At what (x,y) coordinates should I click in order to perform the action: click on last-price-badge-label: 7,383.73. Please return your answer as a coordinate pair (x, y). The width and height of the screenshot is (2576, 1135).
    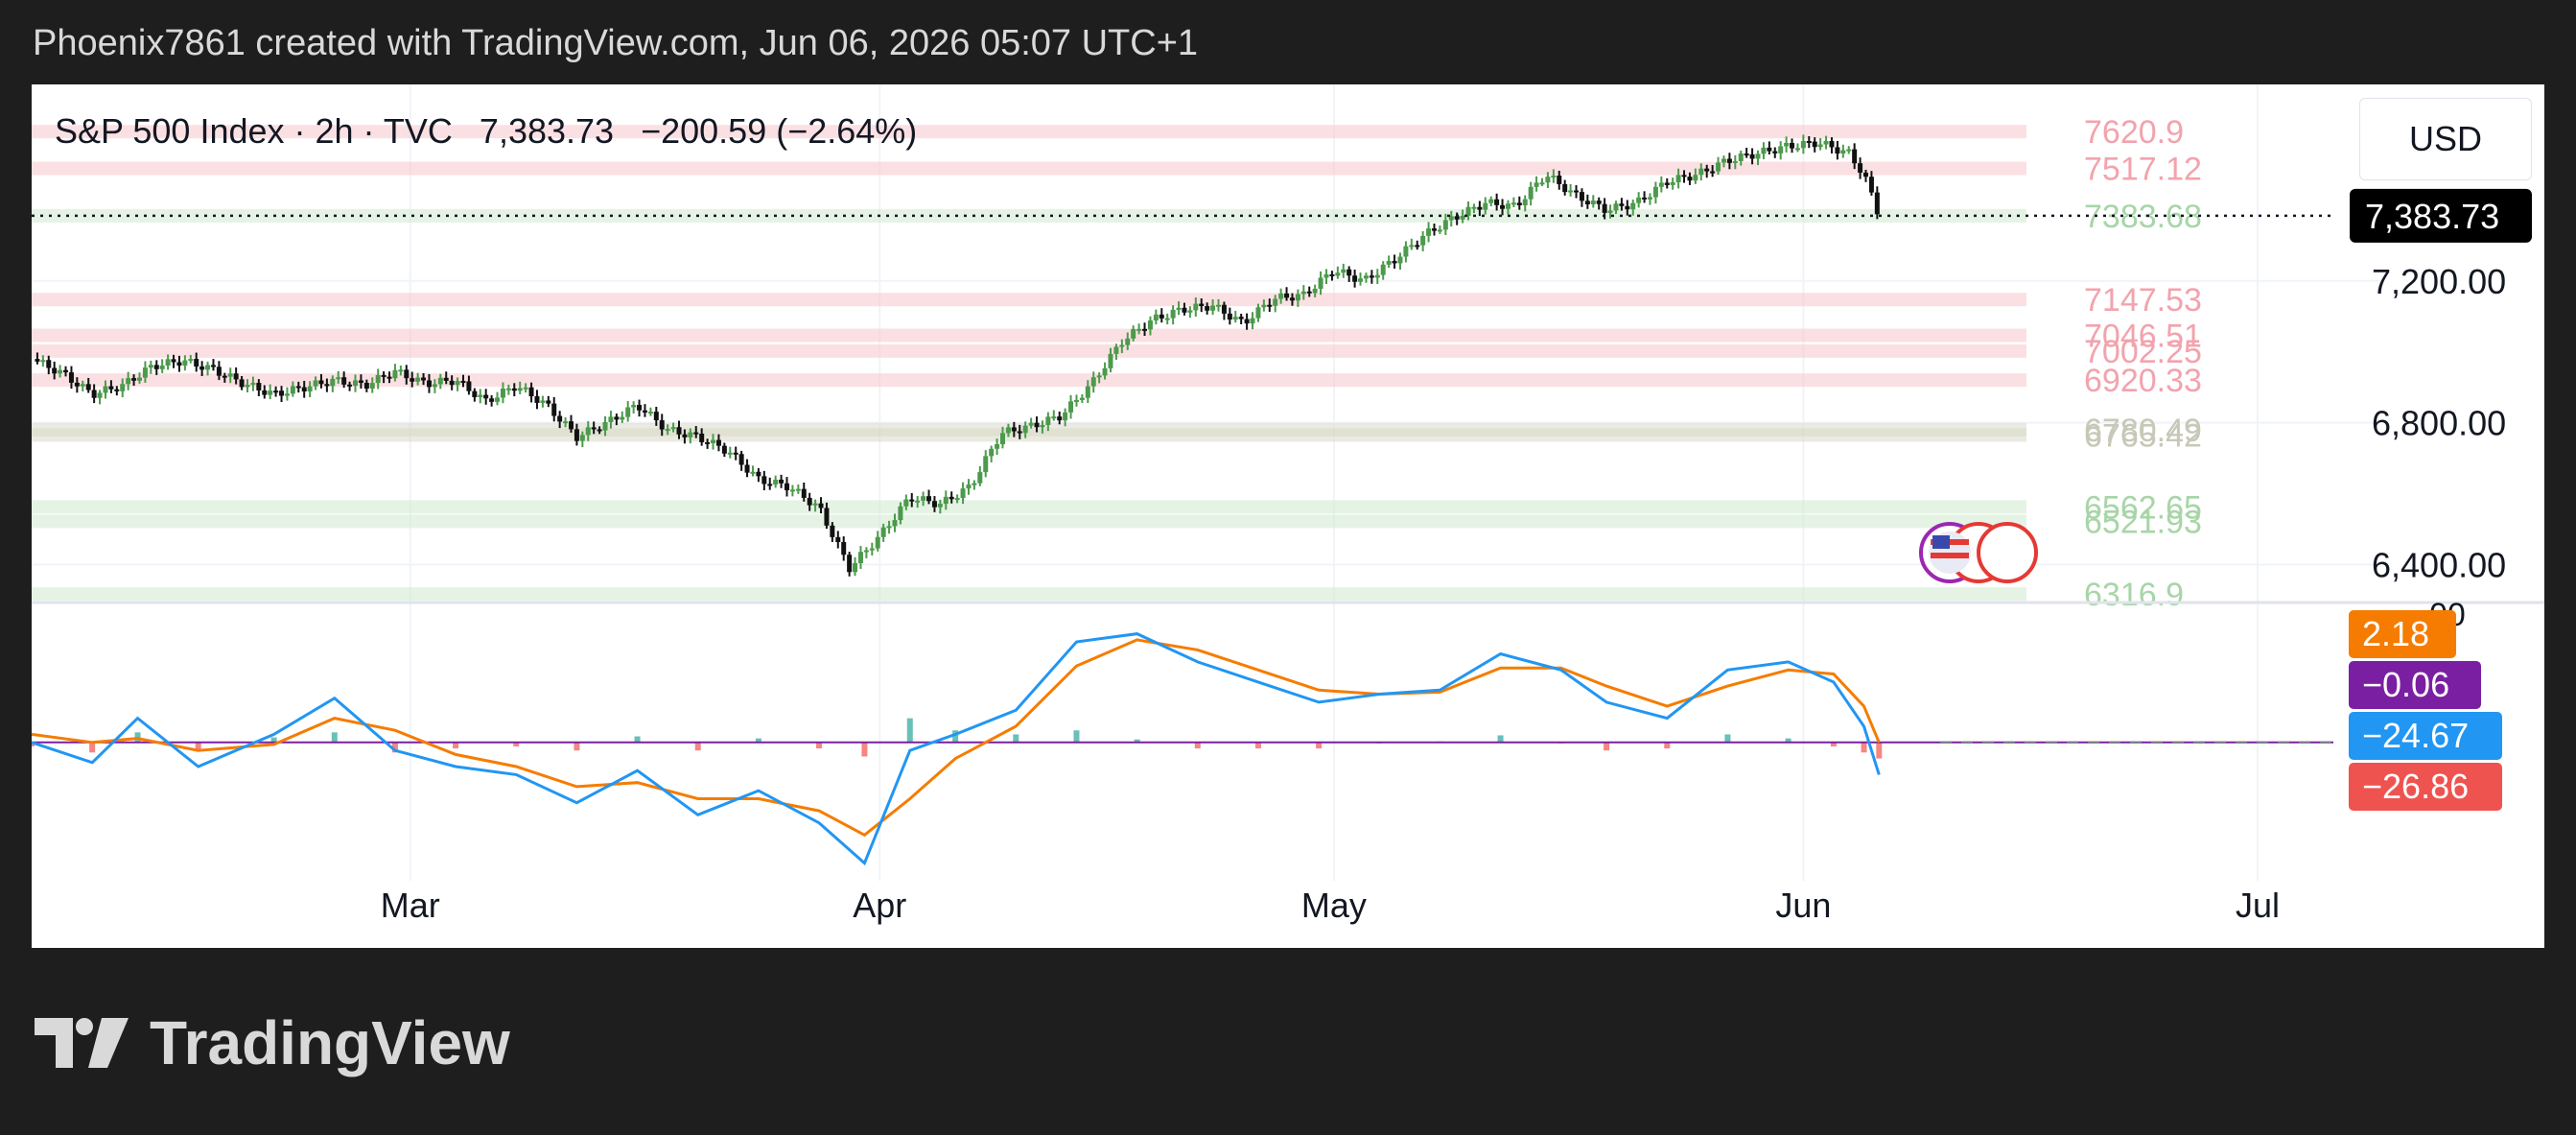
    Looking at the image, I should click on (2432, 216).